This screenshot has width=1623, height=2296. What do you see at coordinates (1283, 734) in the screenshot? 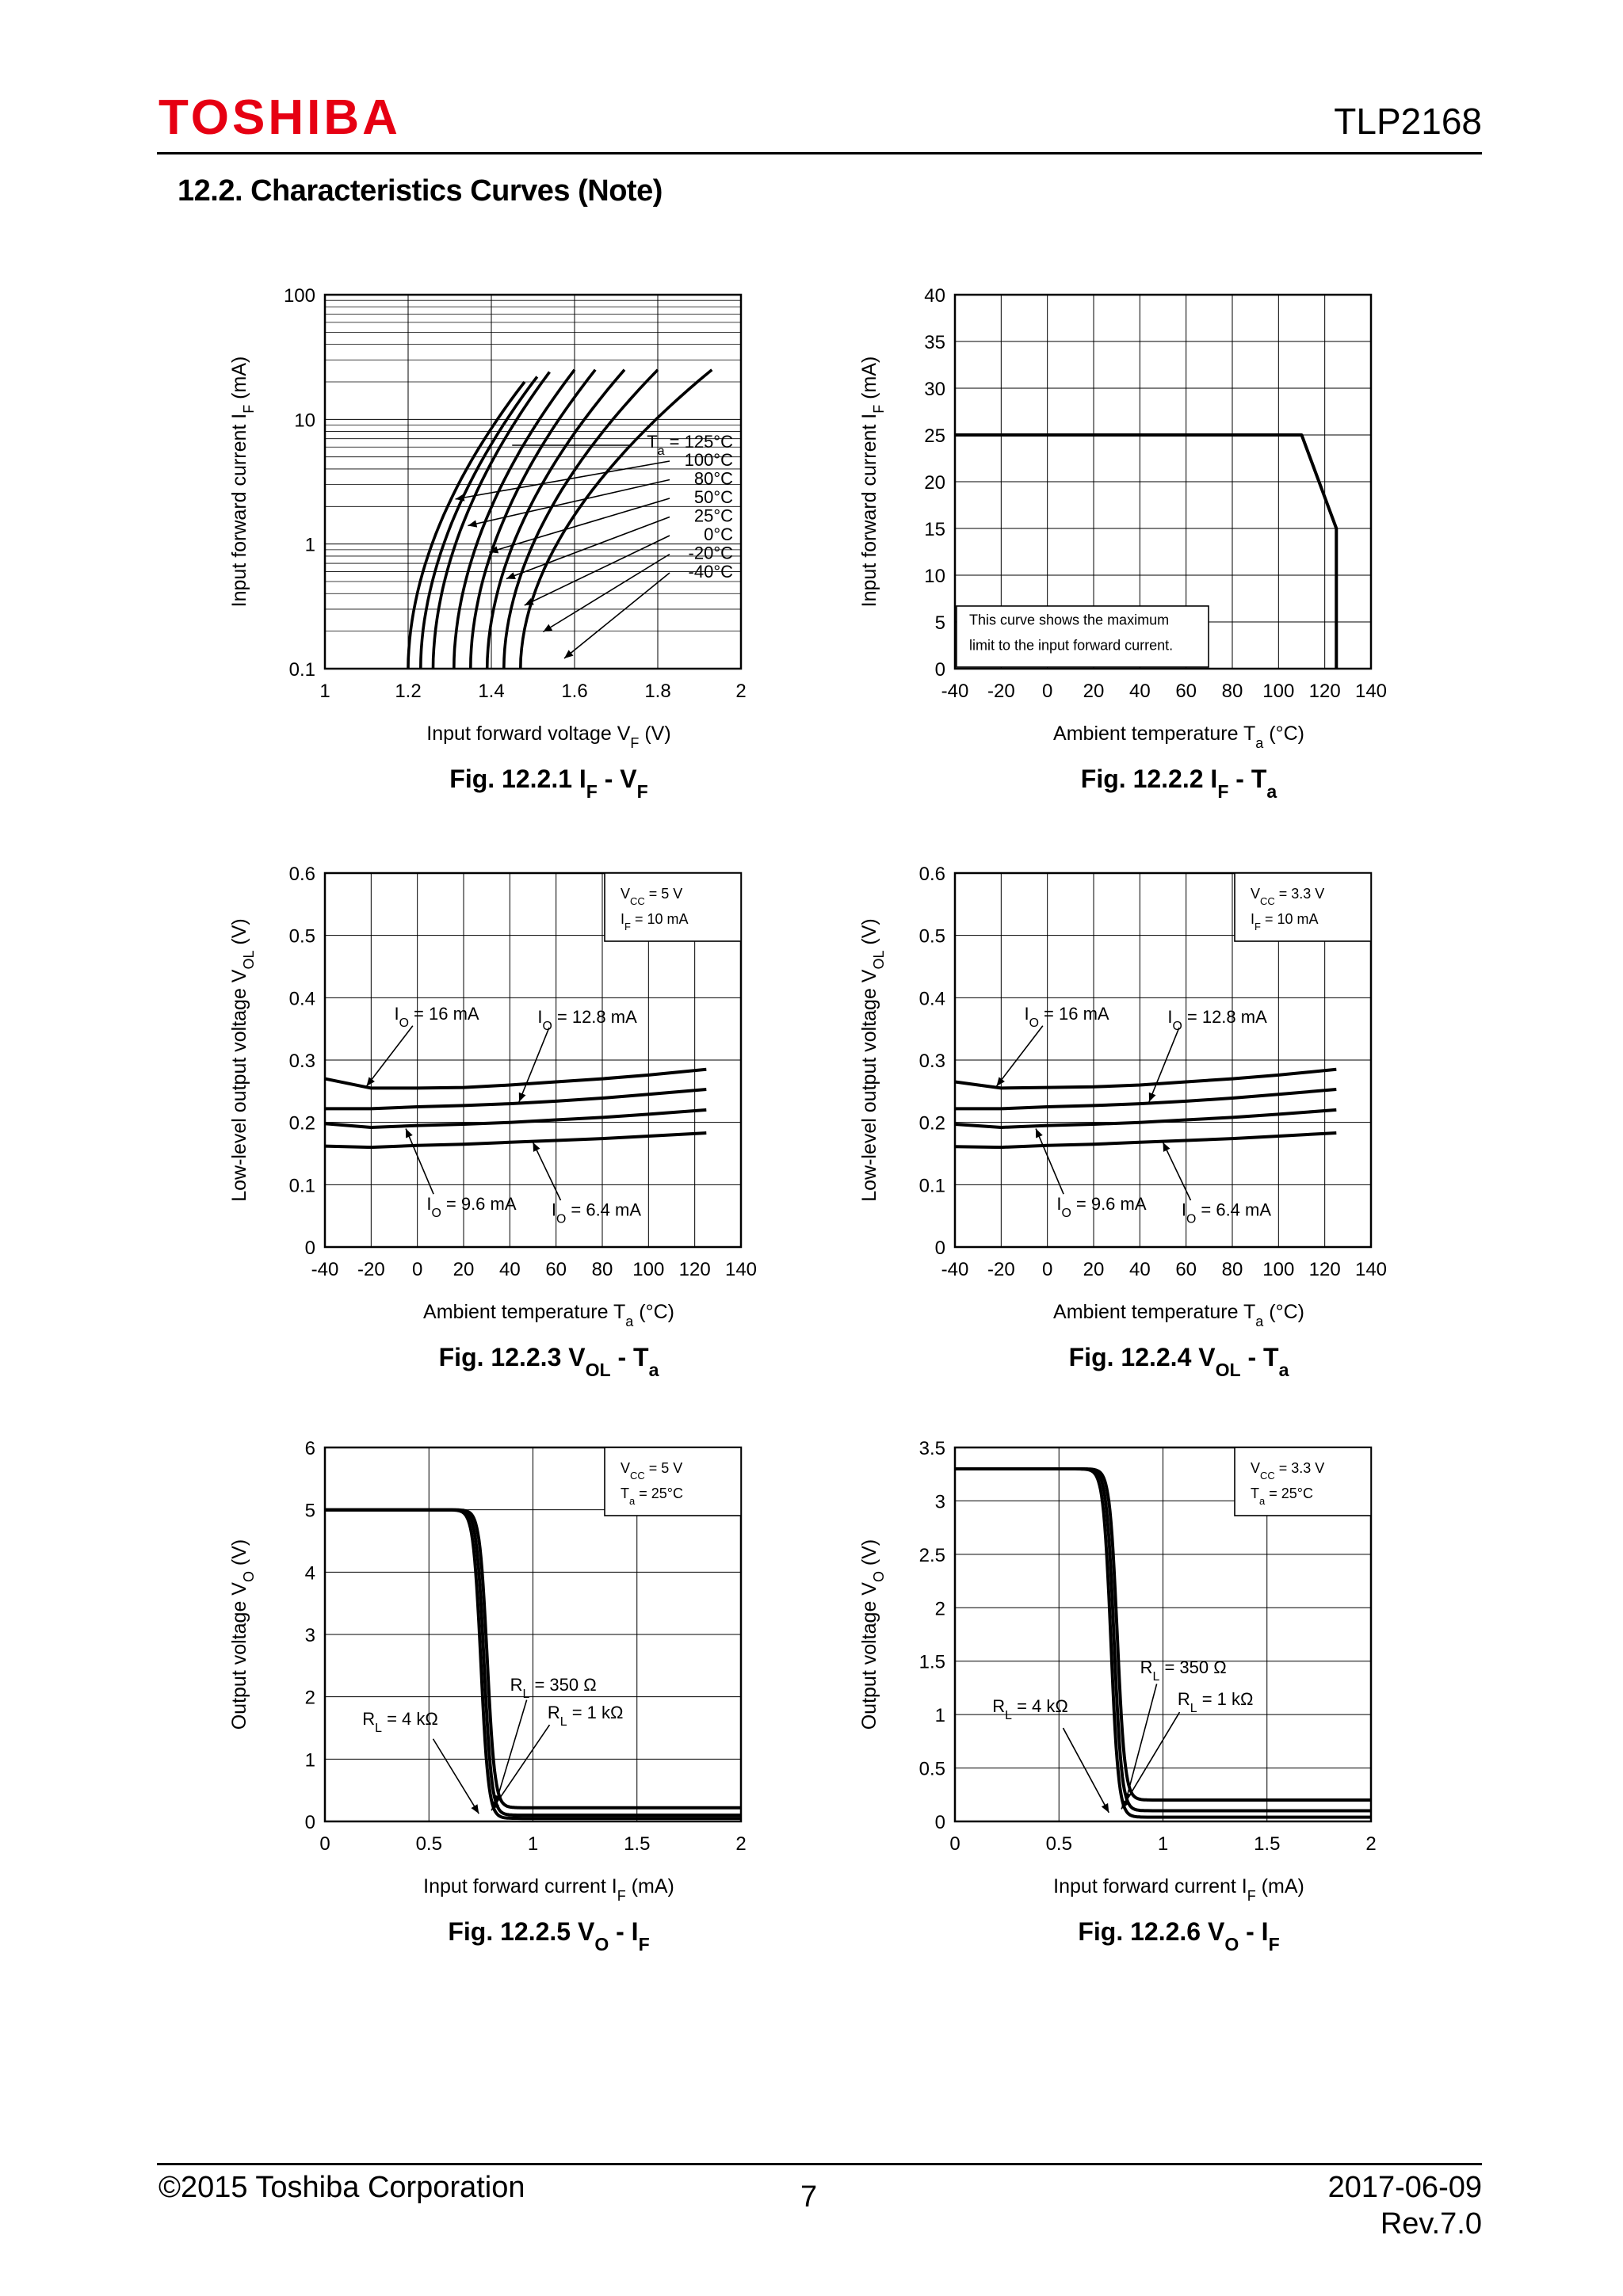
I see `x-axis-label-part: (°C)` at bounding box center [1283, 734].